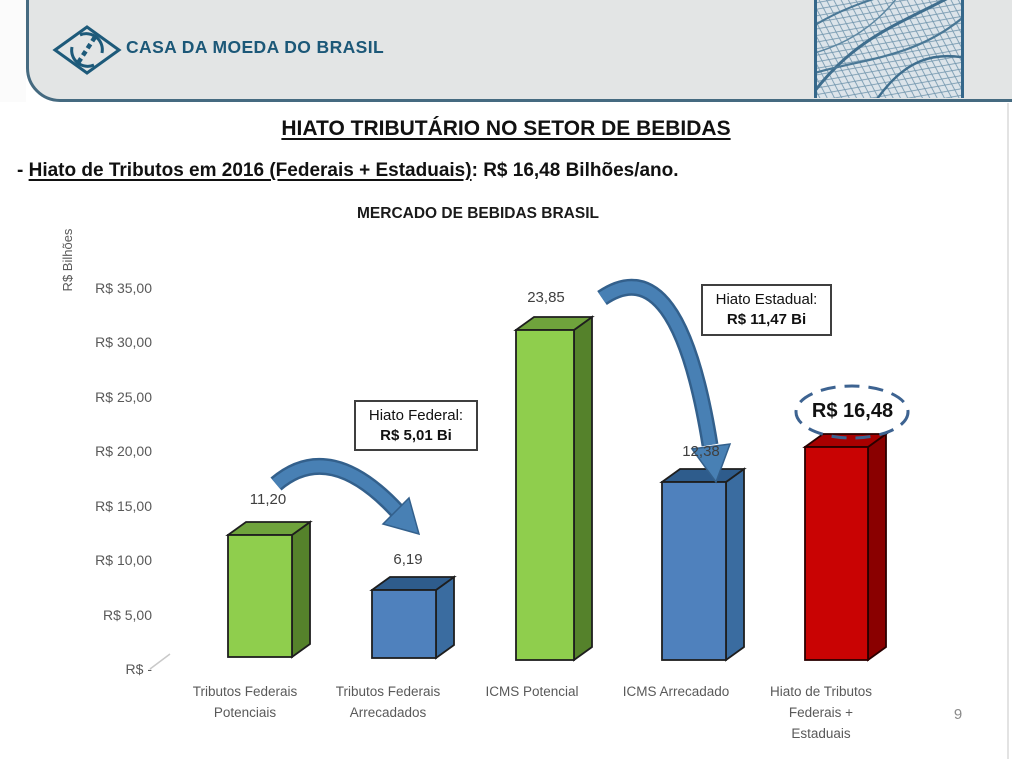 The image size is (1012, 759). I want to click on left-margin, so click(13, 51).